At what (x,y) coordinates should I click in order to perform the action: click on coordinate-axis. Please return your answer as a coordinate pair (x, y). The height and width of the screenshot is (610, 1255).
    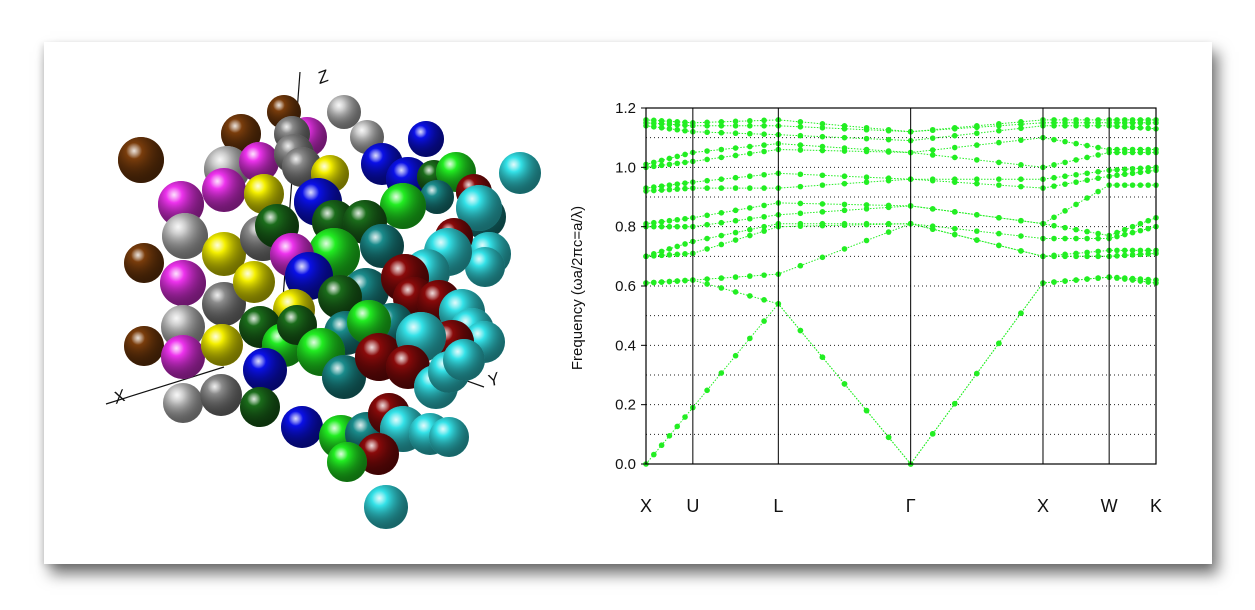
    Looking at the image, I should click on (165, 385).